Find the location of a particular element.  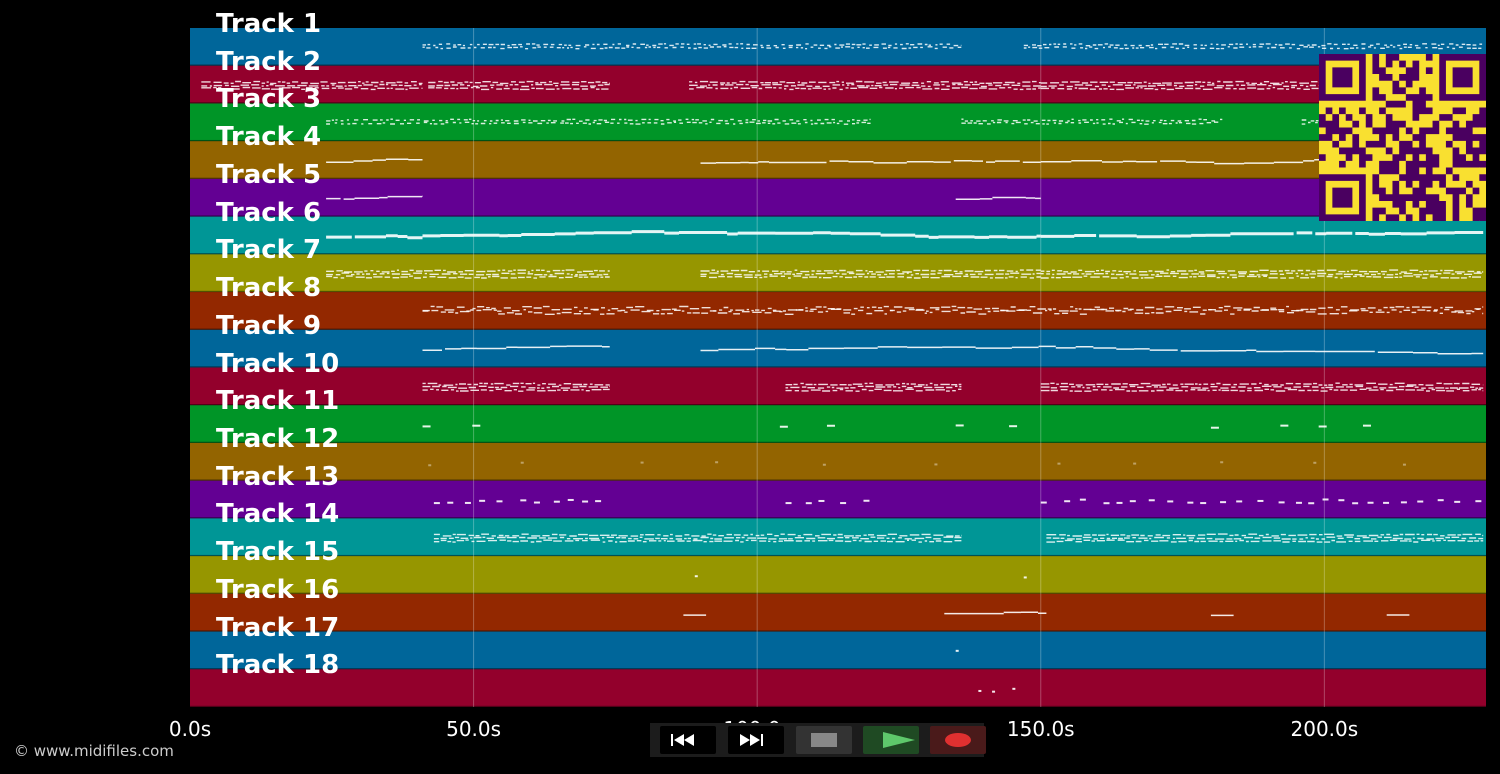

copyright-text: © www.midifiles.com is located at coordinates (94, 751).